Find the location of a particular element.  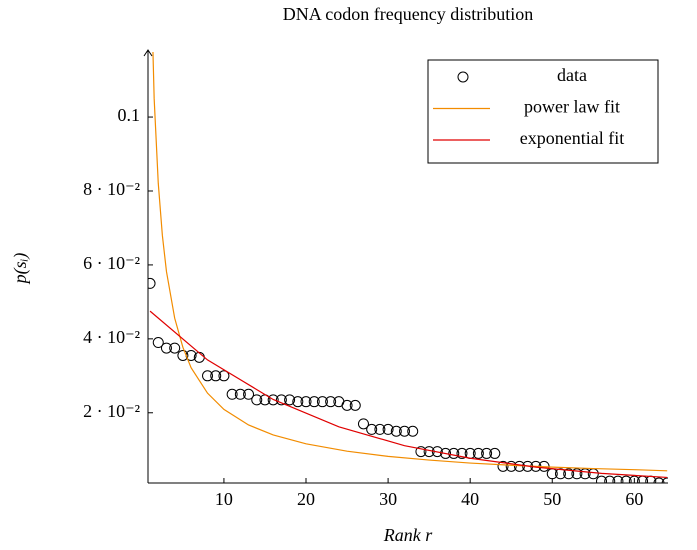

x-tick-label: 20 is located at coordinates (306, 499).